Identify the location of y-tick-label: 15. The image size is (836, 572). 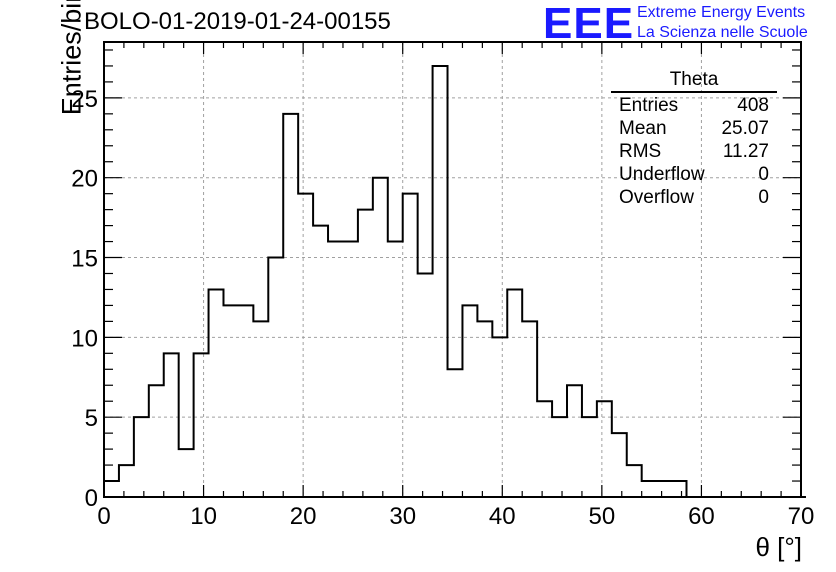
(84, 259).